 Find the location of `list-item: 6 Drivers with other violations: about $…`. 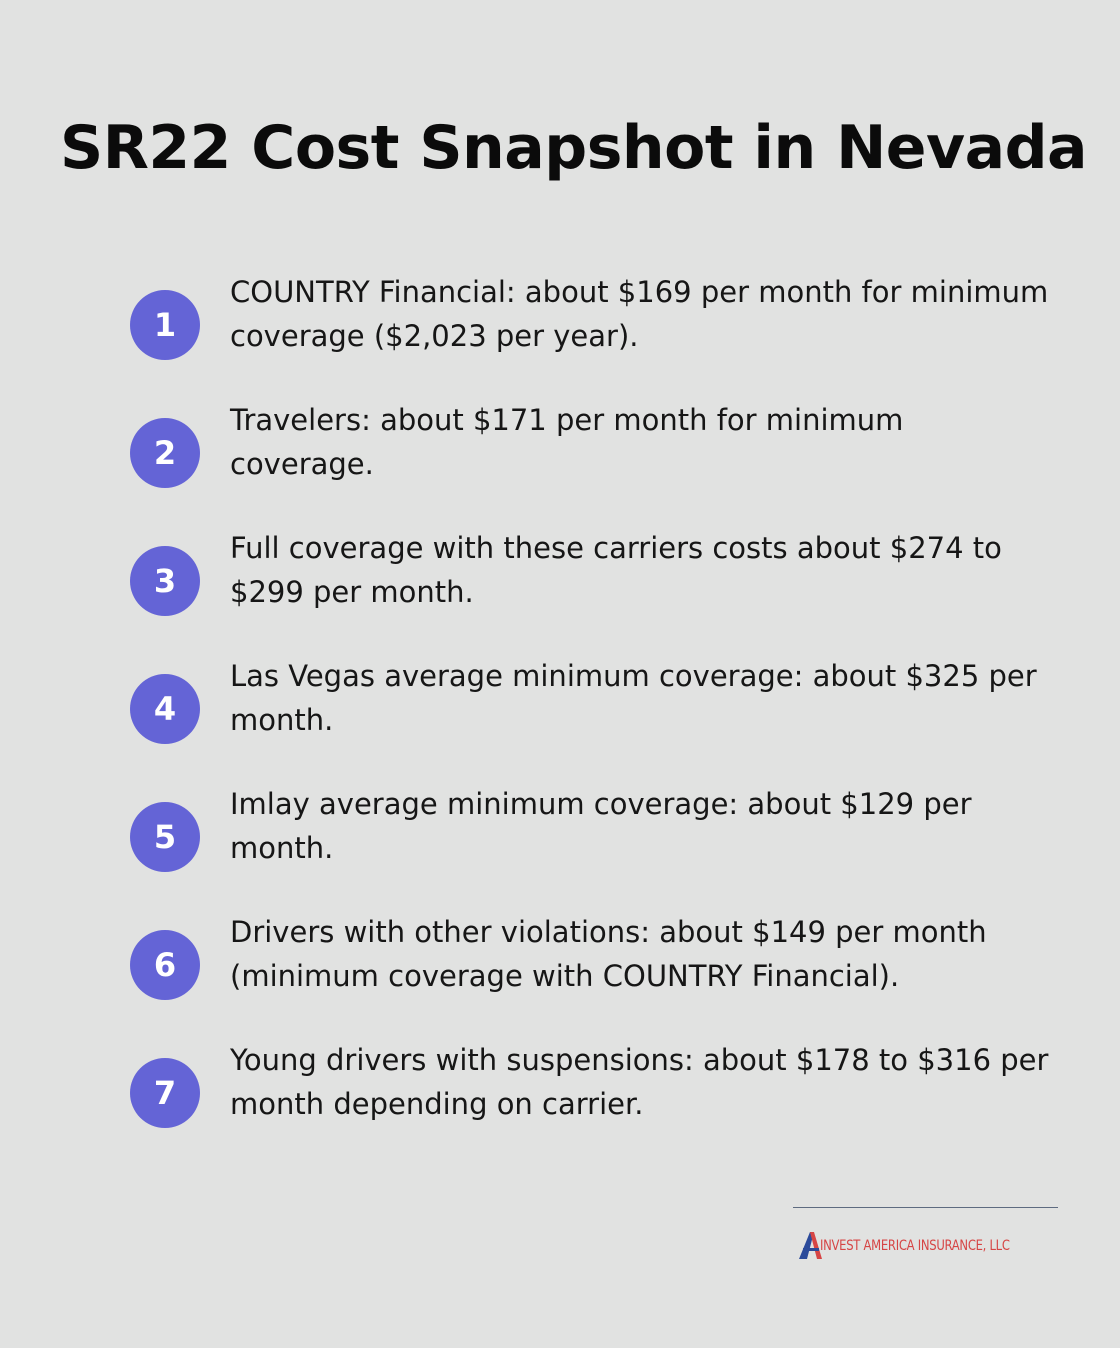

list-item: 6 Drivers with other violations: about $… is located at coordinates (595, 972).